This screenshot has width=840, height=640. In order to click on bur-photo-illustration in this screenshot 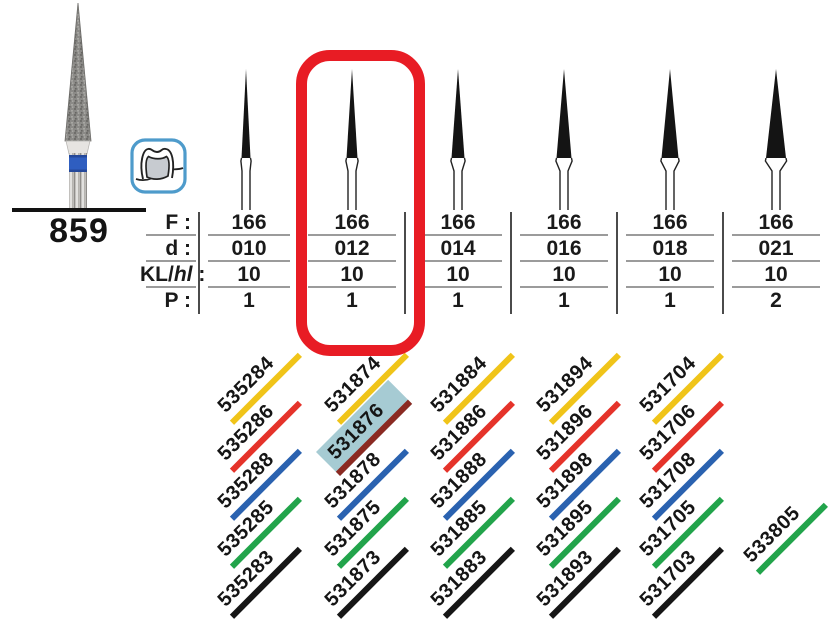, I will do `click(78, 106)`.